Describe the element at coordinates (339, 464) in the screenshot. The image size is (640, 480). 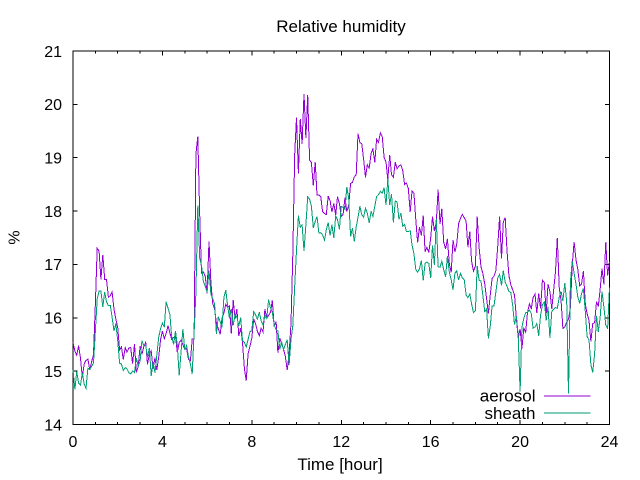
I see `svg-text: Time [hour]` at that location.